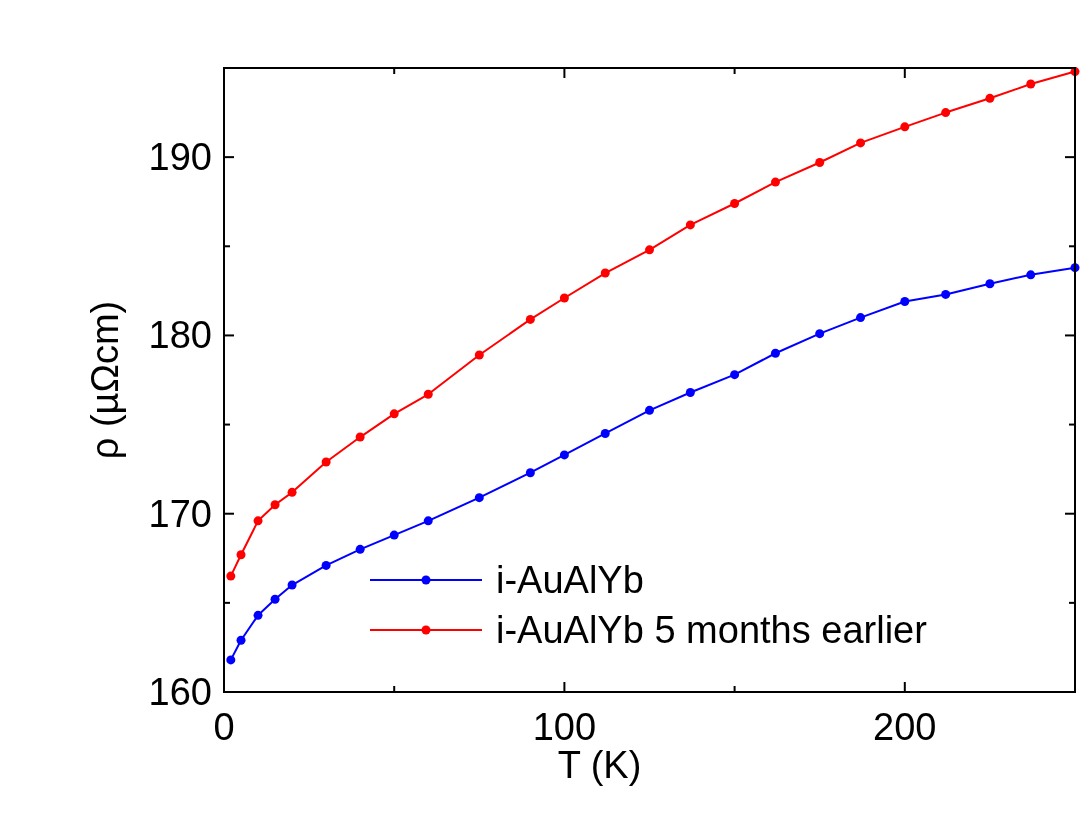  Describe the element at coordinates (712, 630) in the screenshot. I see `legend-label: i-AuAlYb 5 months earlier` at that location.